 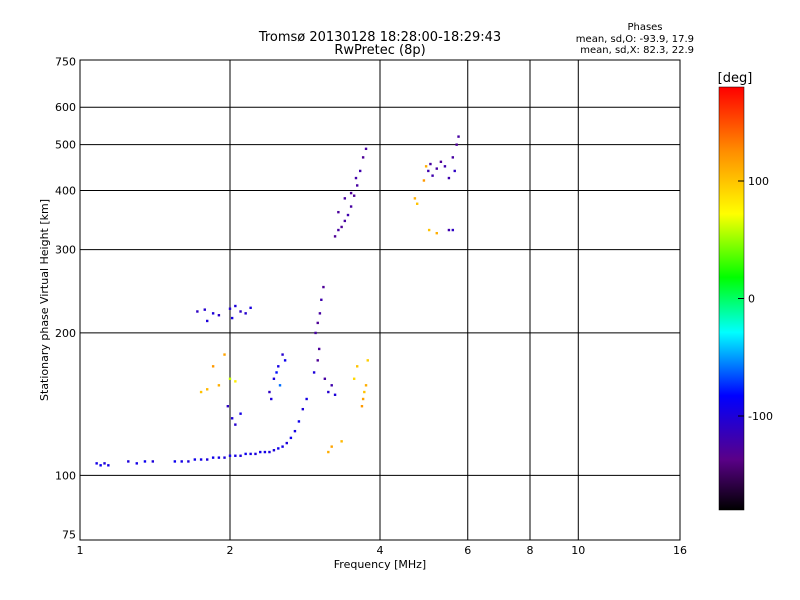 What do you see at coordinates (635, 39) in the screenshot?
I see `phases-o-stats: mean, sd,O: -93.9, 17.9` at bounding box center [635, 39].